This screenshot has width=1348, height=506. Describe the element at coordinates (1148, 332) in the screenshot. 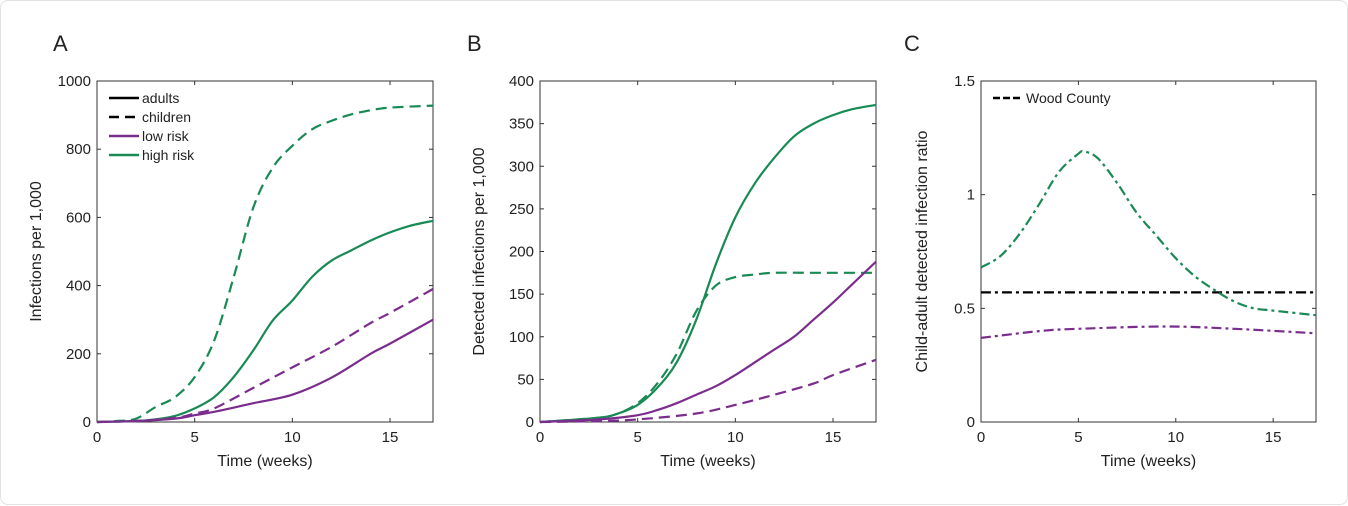

I see `series-line-low-risk` at that location.